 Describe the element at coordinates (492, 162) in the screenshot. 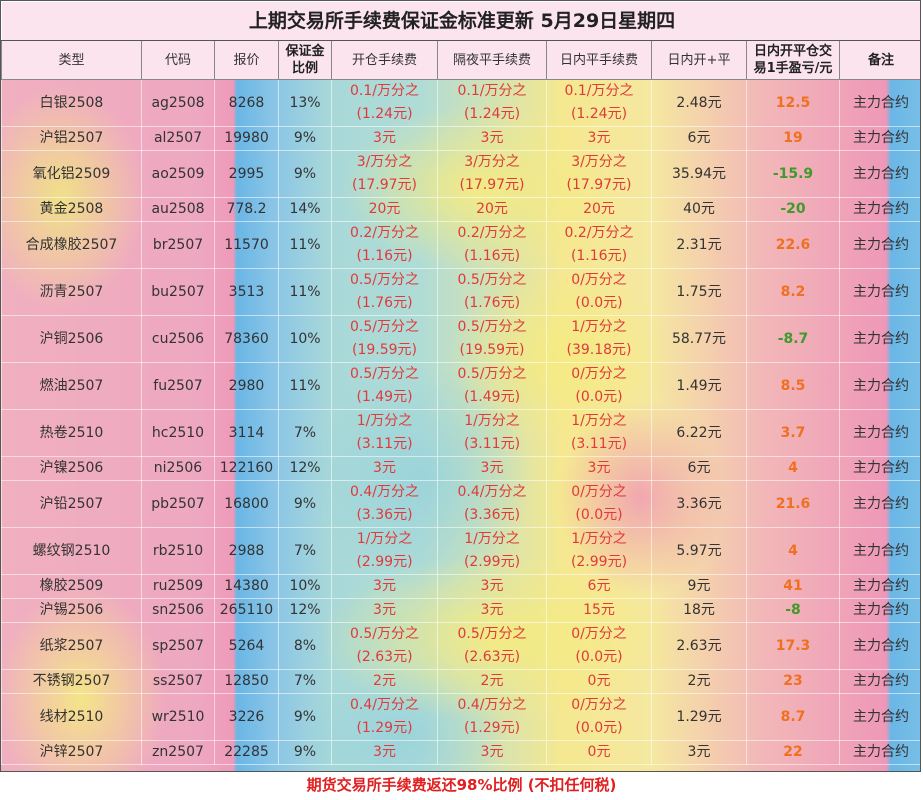

I see `cell-overnight-fee-line: 3/万分之` at that location.